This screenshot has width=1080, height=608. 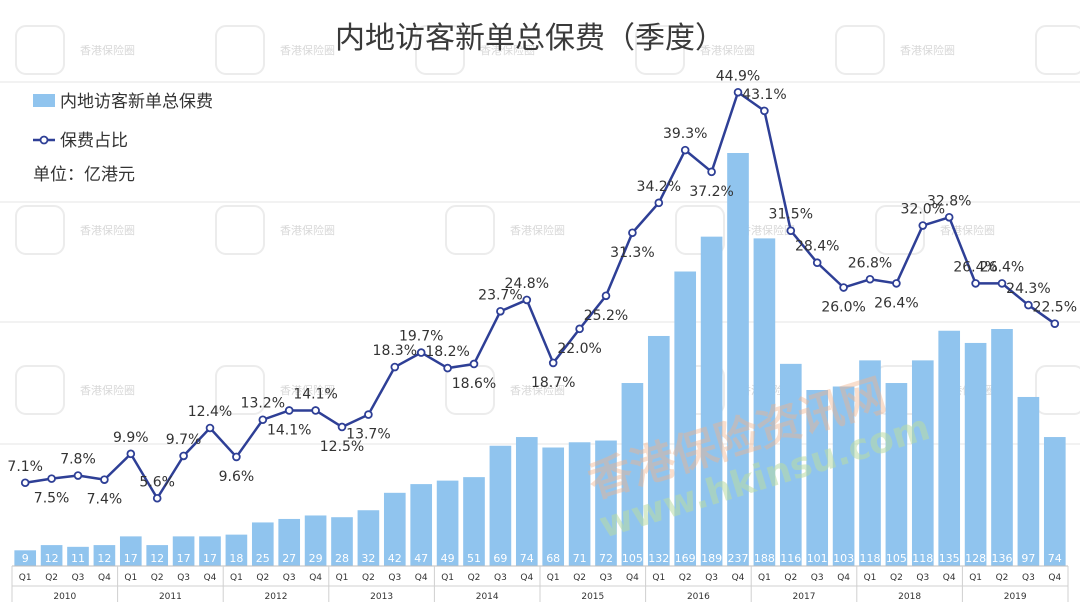 What do you see at coordinates (170, 597) in the screenshot?
I see `year-label-1: 2011` at bounding box center [170, 597].